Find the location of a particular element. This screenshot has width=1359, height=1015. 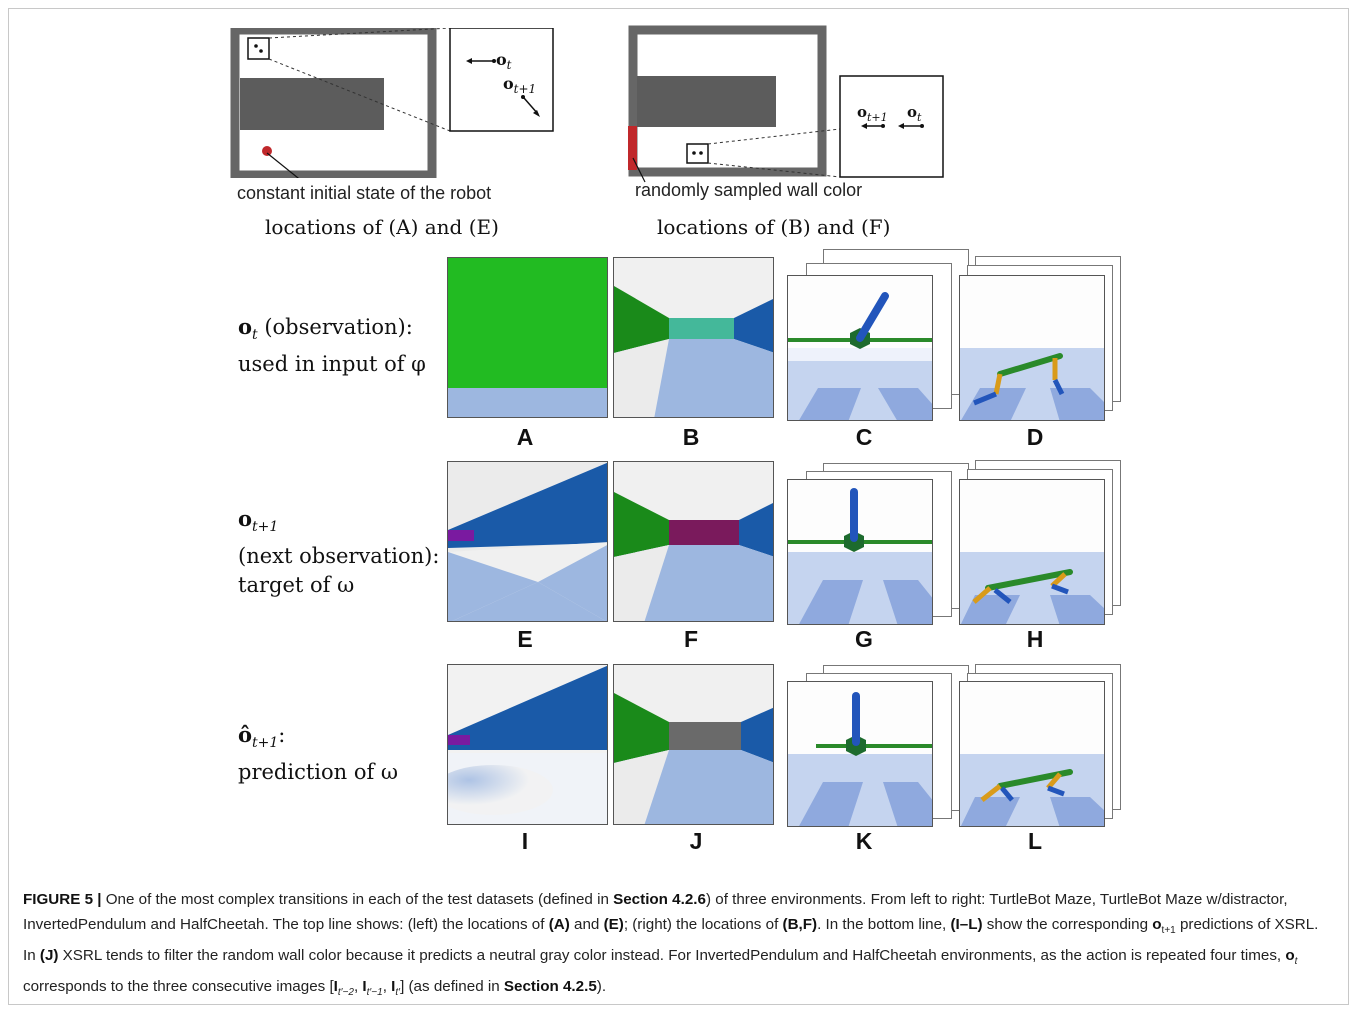

maze-left is located at coordinates (392, 103).